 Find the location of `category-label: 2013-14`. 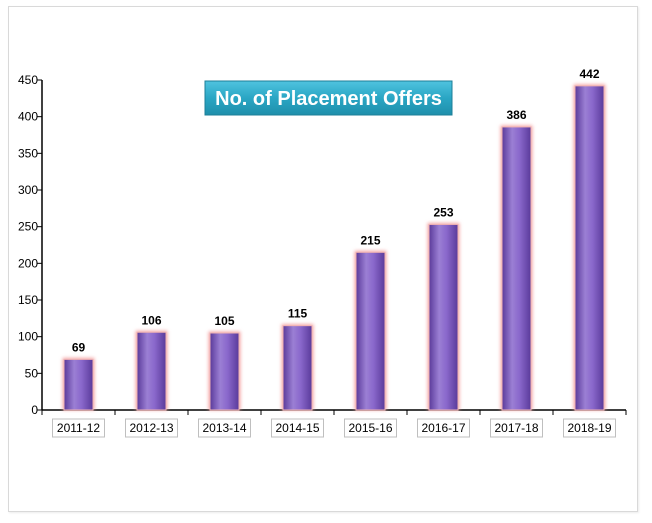

category-label: 2013-14 is located at coordinates (224, 428).